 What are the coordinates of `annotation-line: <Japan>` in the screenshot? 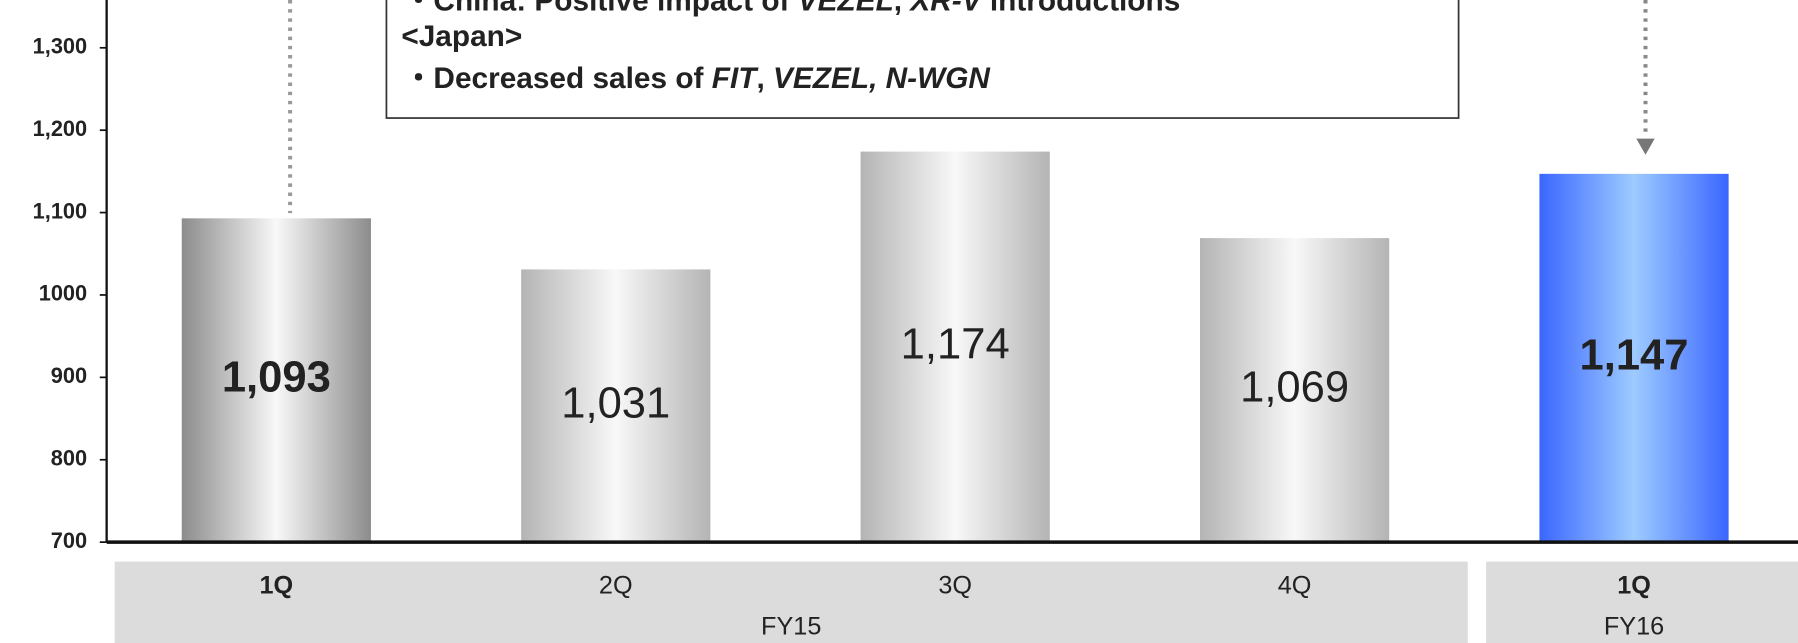 It's located at (461, 36).